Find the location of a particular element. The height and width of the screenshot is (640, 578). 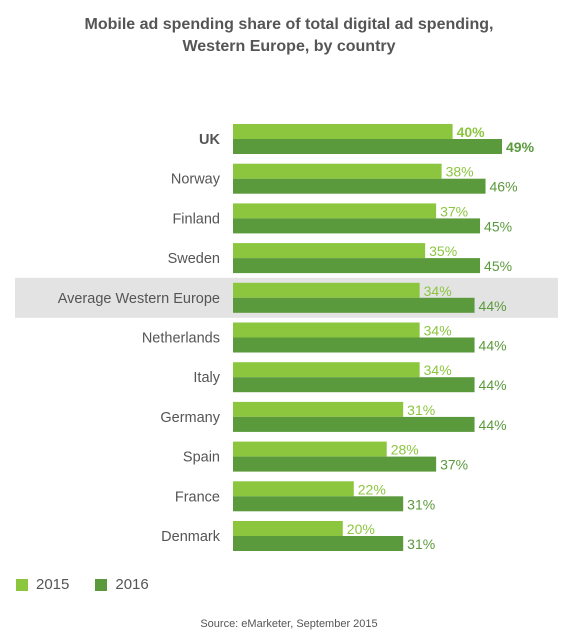

legend-swatch-2016 is located at coordinates (101, 584).